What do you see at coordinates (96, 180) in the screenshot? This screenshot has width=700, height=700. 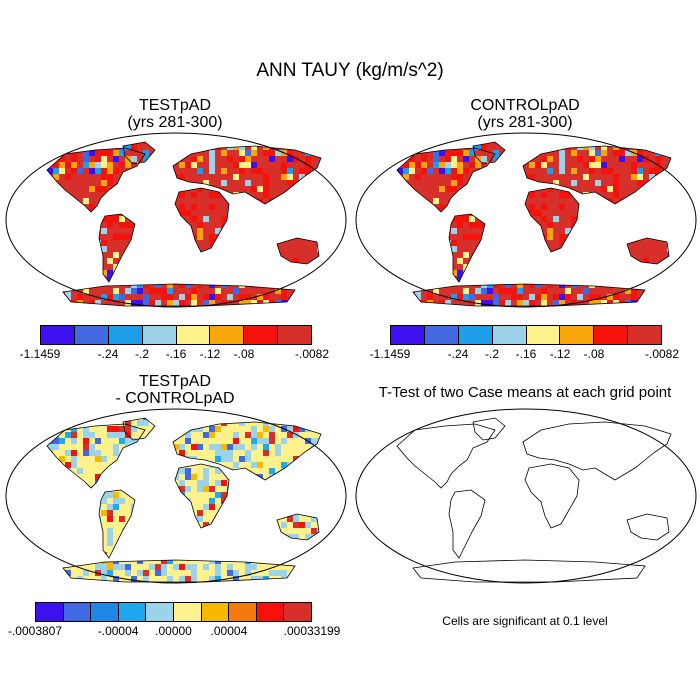 I see `coastline` at bounding box center [96, 180].